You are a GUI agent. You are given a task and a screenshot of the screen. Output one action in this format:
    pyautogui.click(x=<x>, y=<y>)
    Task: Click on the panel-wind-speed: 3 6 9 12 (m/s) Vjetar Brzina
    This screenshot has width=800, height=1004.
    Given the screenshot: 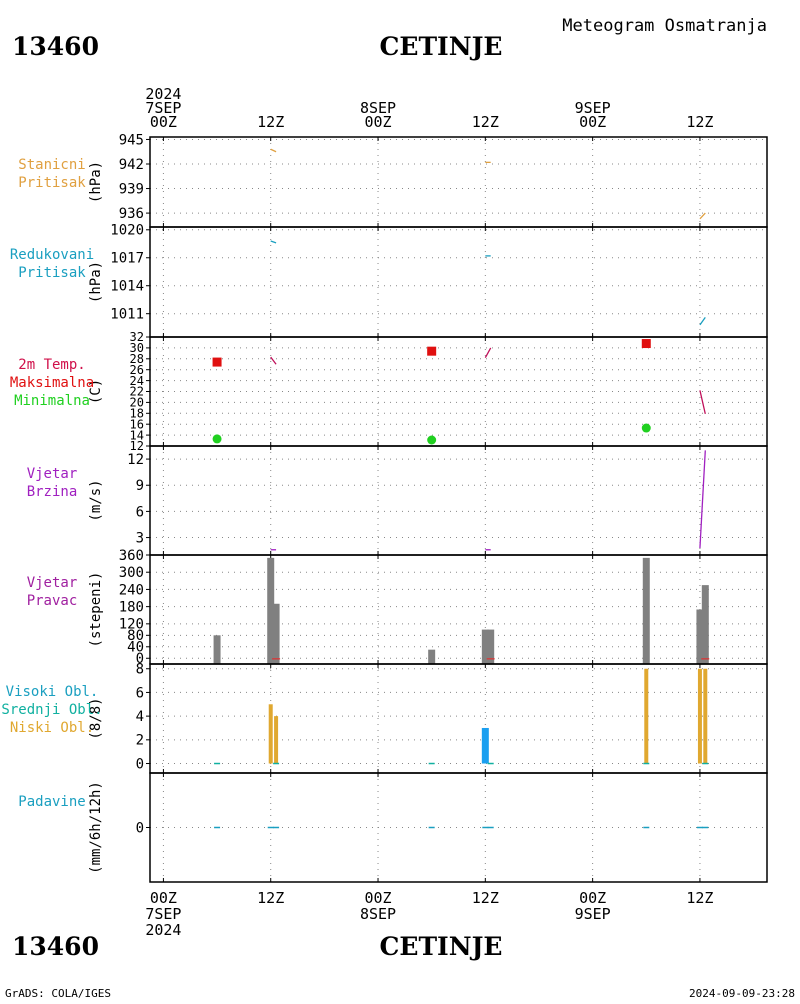 What is the action you would take?
    pyautogui.click(x=397, y=500)
    